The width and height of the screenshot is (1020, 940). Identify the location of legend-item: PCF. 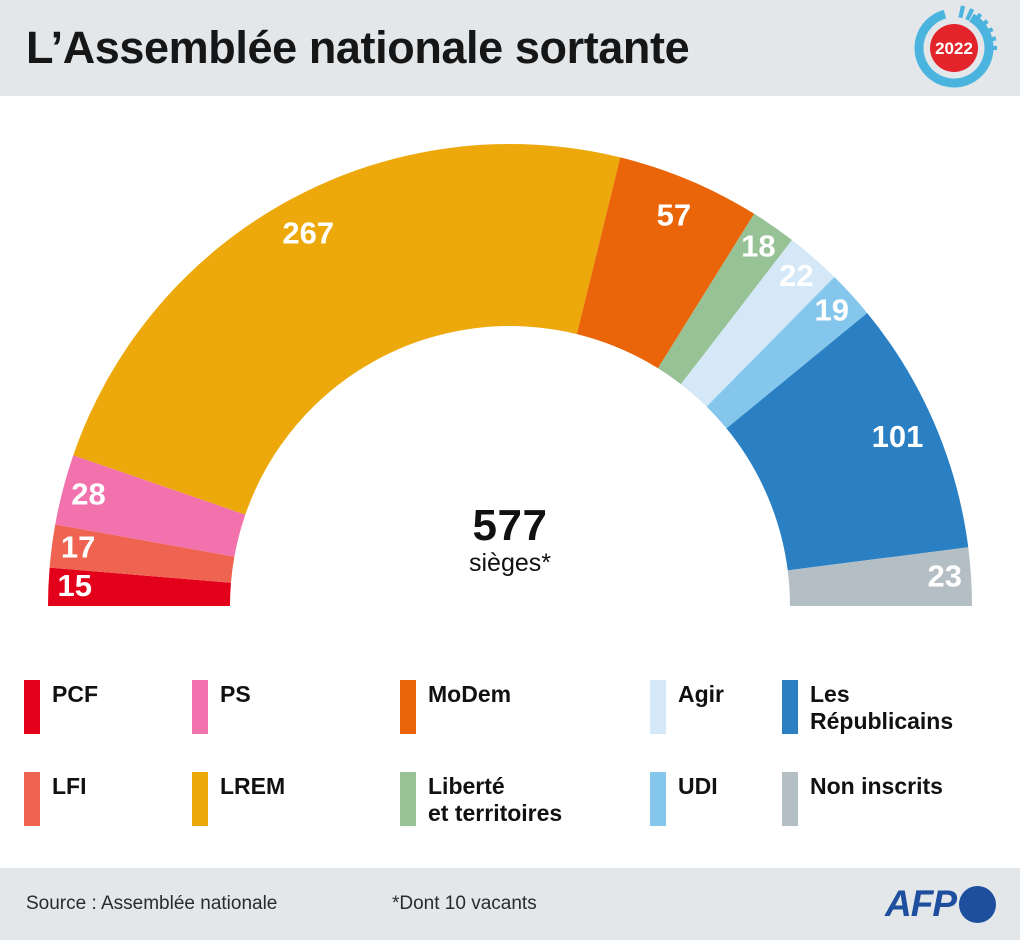
(61, 707).